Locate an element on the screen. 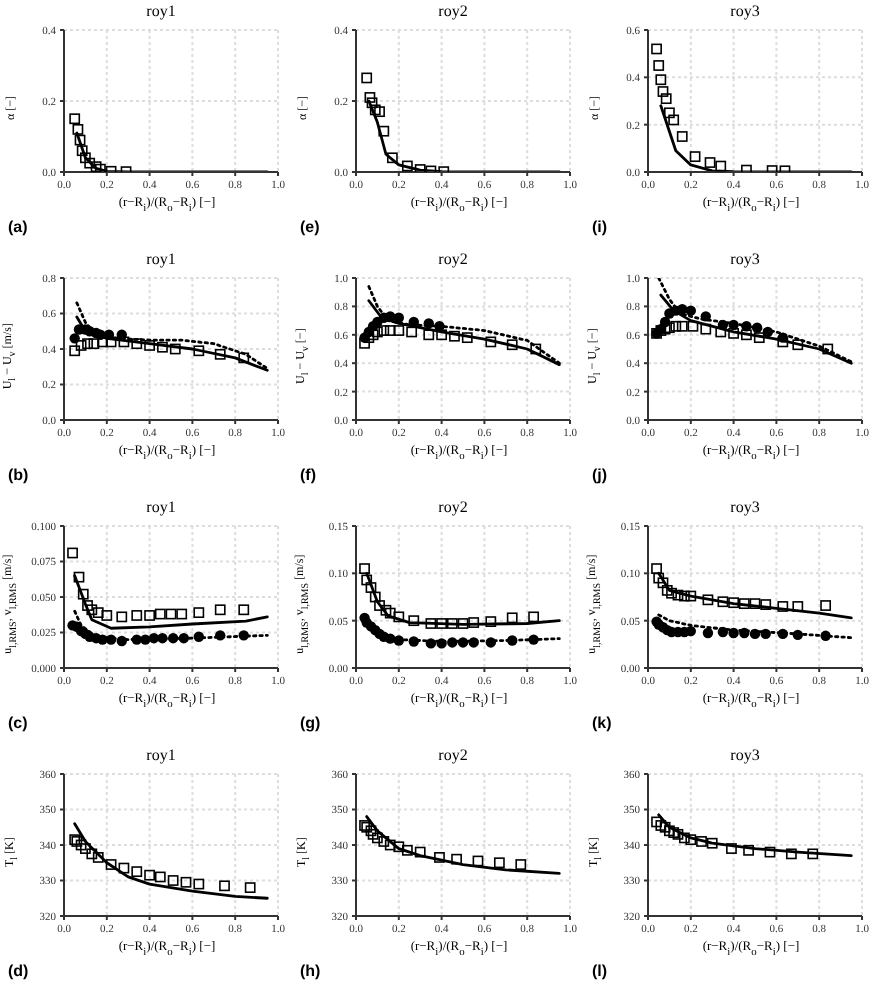 The height and width of the screenshot is (994, 874). text: (a) is located at coordinates (18, 228).